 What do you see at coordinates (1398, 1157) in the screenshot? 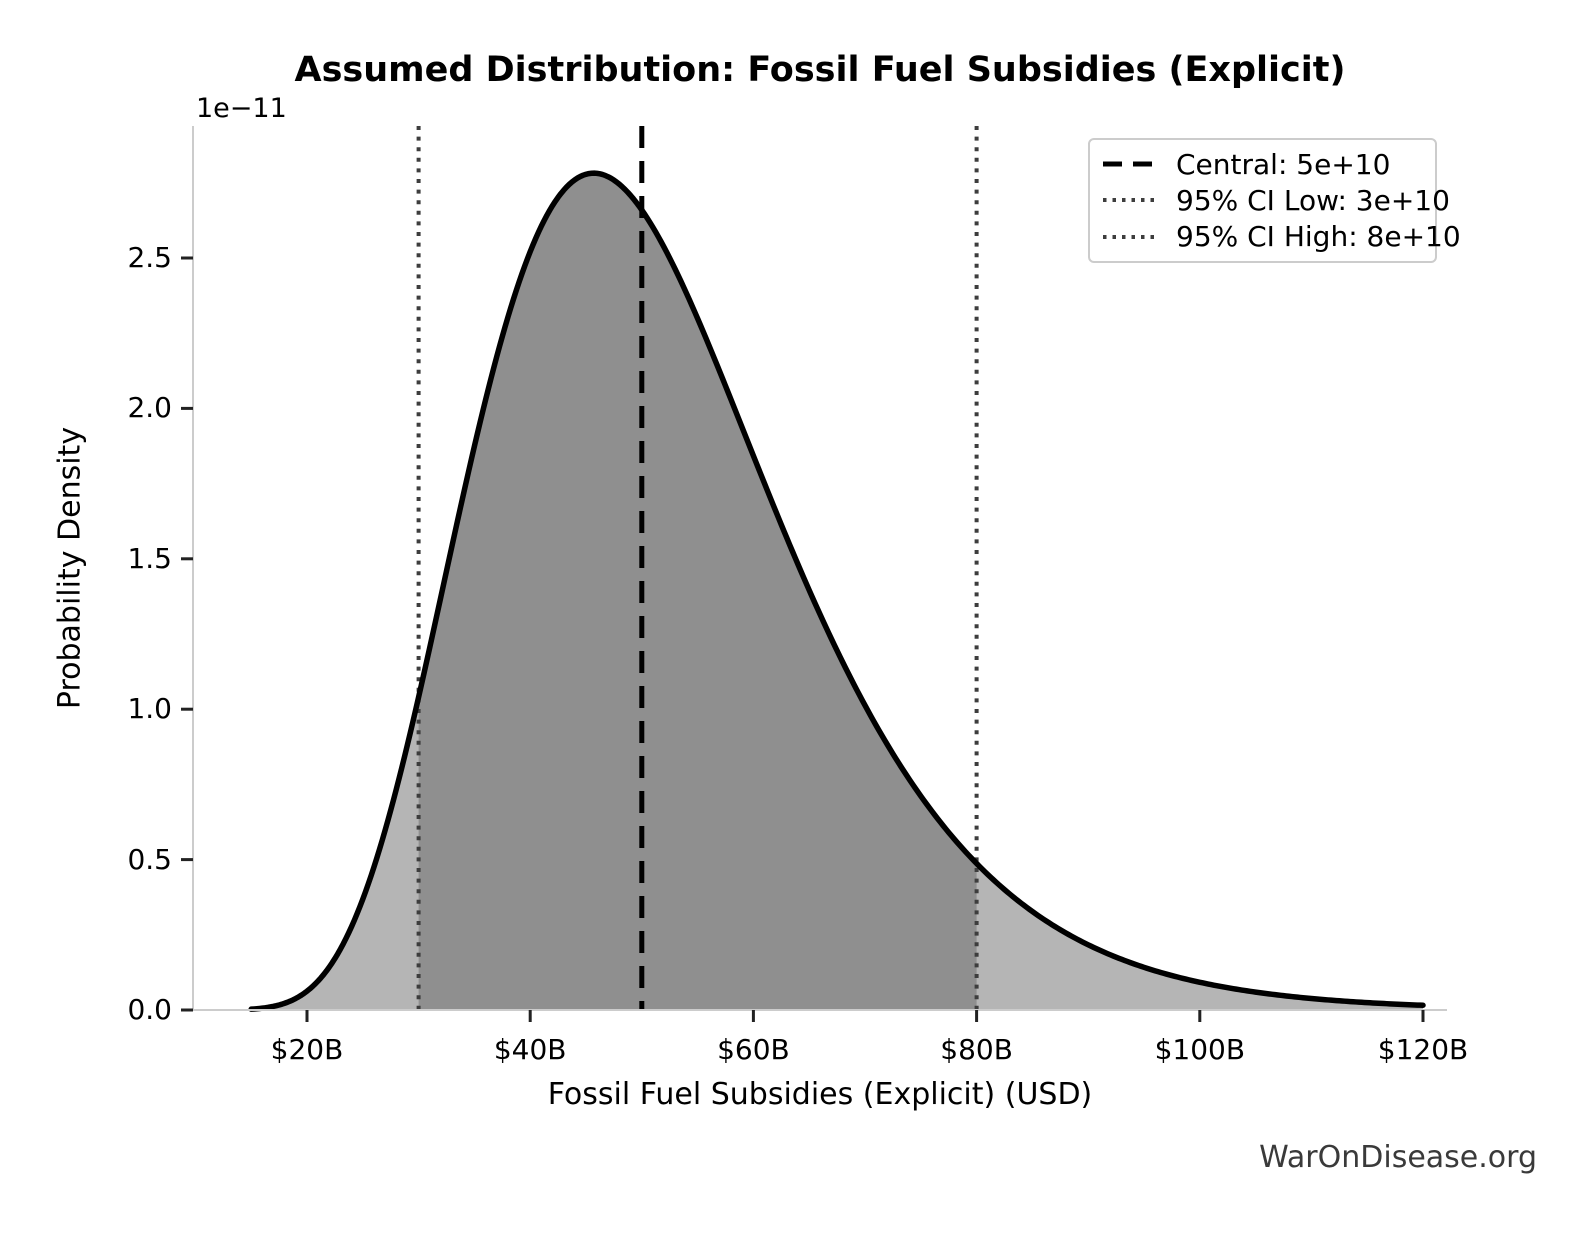
I see `watermark: WarOnDisease.org` at bounding box center [1398, 1157].